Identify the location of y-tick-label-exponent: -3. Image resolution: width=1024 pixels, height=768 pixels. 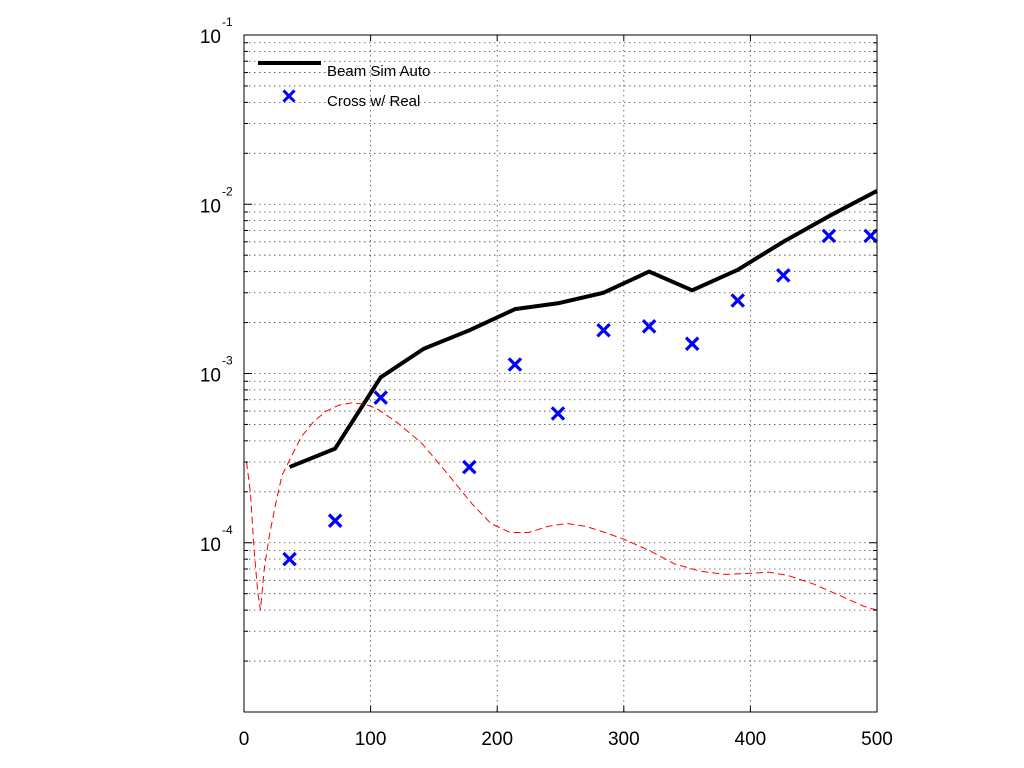
(227, 361).